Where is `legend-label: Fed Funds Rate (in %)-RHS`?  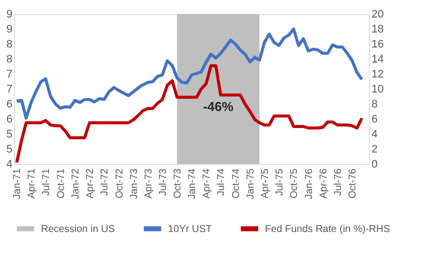 legend-label: Fed Funds Rate (in %)-RHS is located at coordinates (327, 229).